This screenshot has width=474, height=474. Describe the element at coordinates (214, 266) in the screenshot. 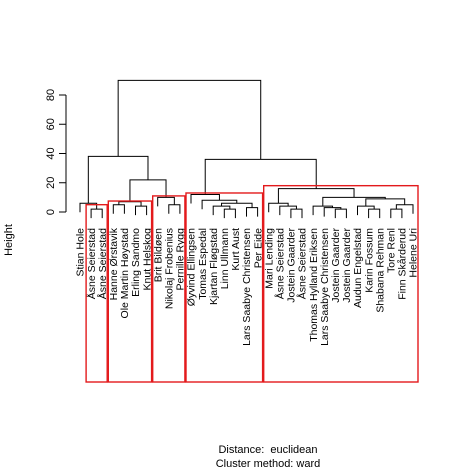

I see `leaf-label: Kjartan Fløgstad` at that location.